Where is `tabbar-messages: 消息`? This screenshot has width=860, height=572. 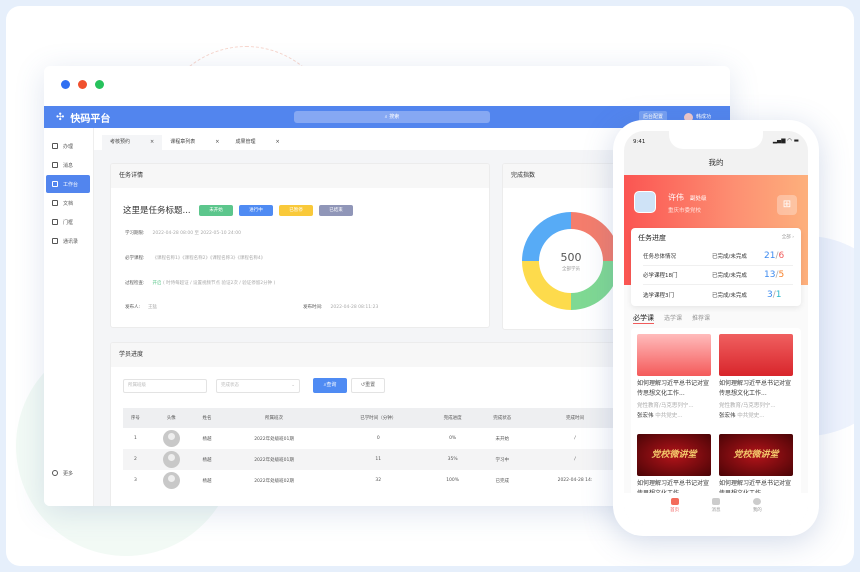 tabbar-messages: 消息 is located at coordinates (715, 509).